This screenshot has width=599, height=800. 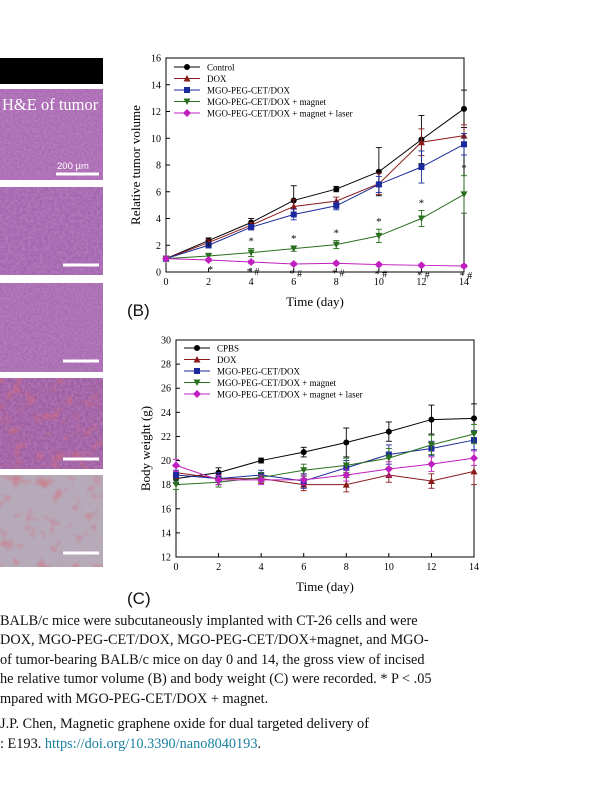 What do you see at coordinates (166, 509) in the screenshot?
I see `y-tick-label: 16` at bounding box center [166, 509].